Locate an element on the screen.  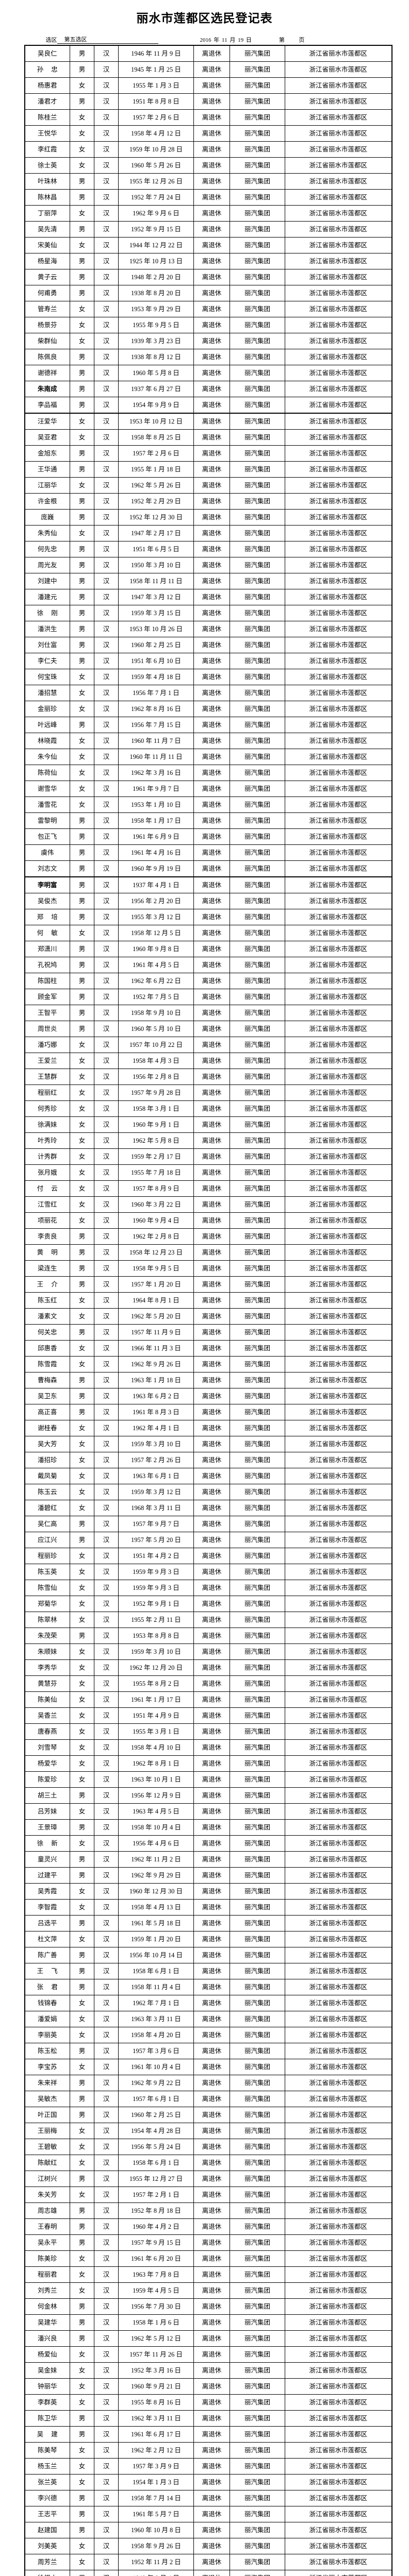
cell-name: 陈玉红 is located at coordinates (47, 1300).